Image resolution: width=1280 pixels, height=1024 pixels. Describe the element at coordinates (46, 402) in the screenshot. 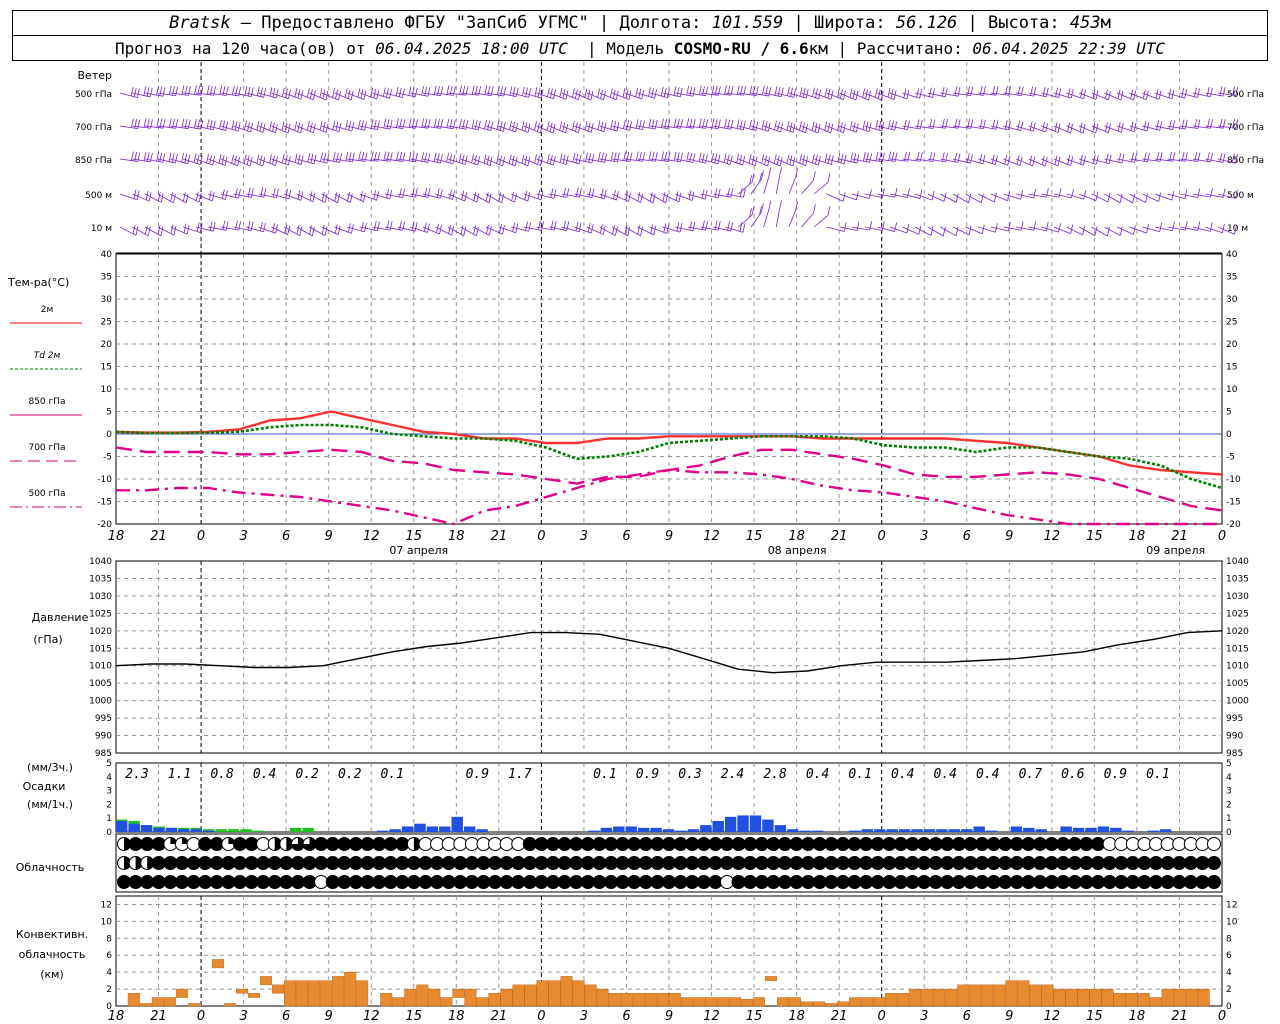

I see `legend-label: 850 гПа` at that location.